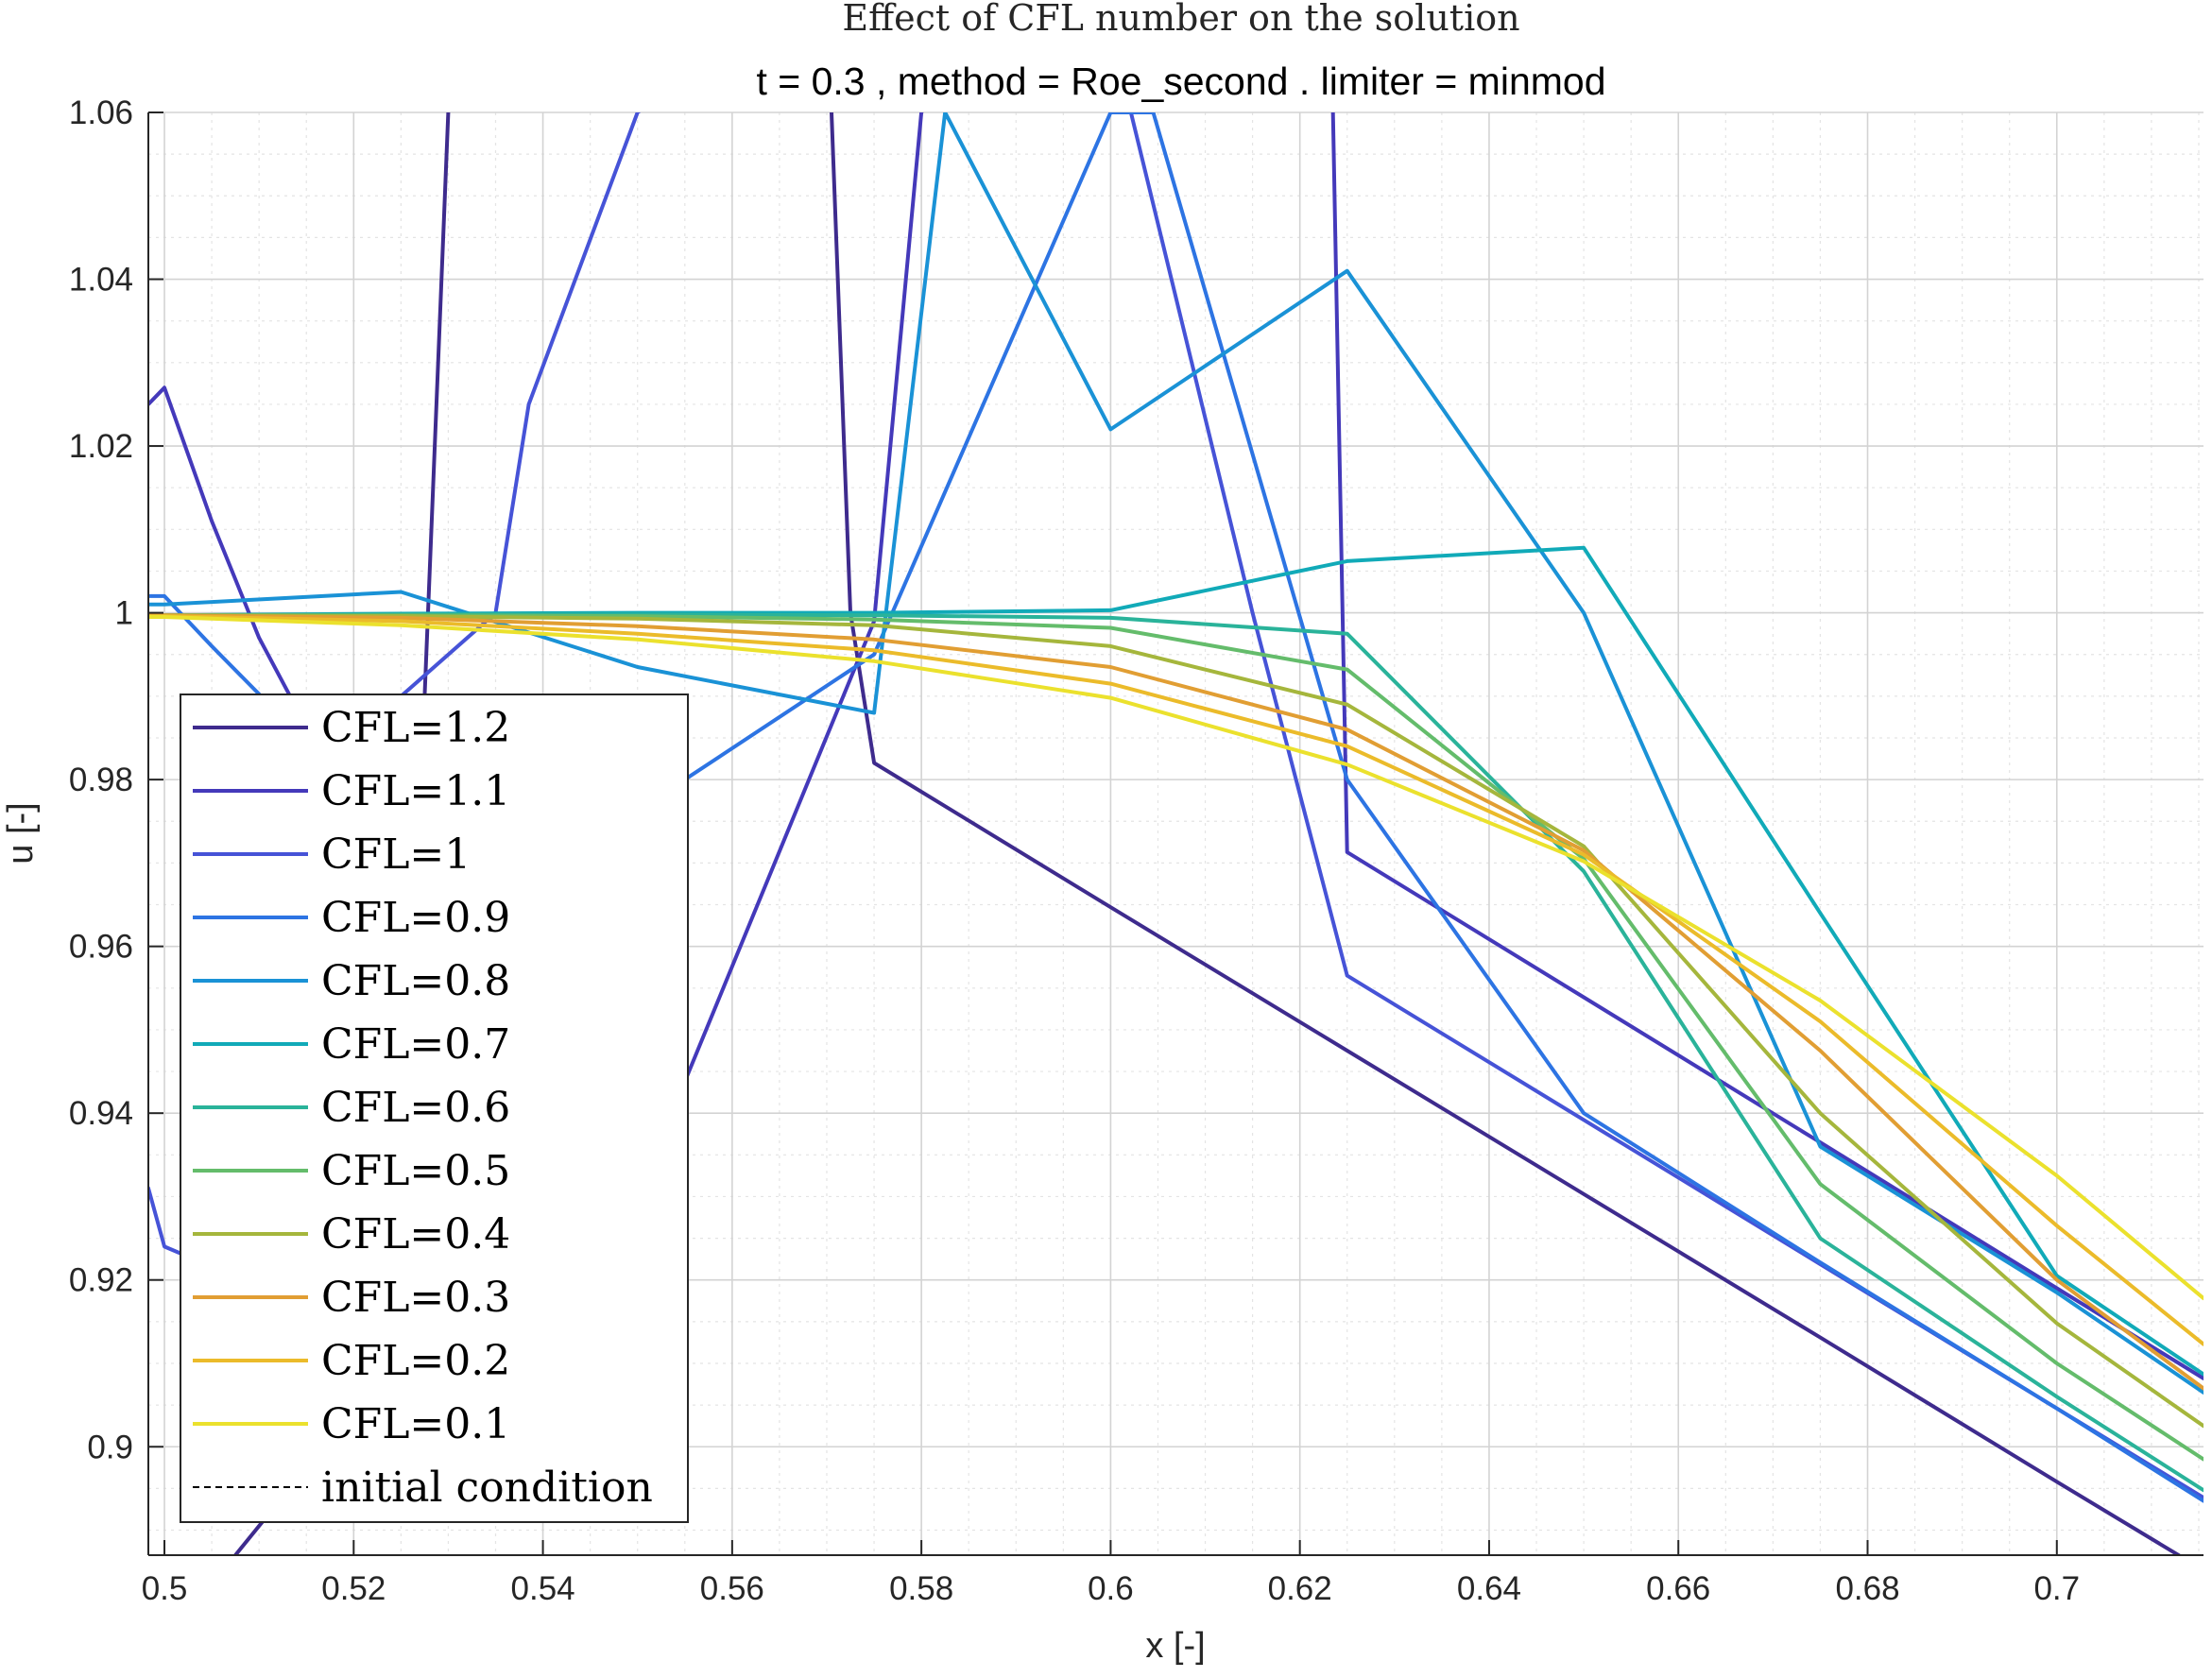 This screenshot has height=1678, width=2212. Describe the element at coordinates (353, 1588) in the screenshot. I see `x-tick-label: 0.52` at that location.